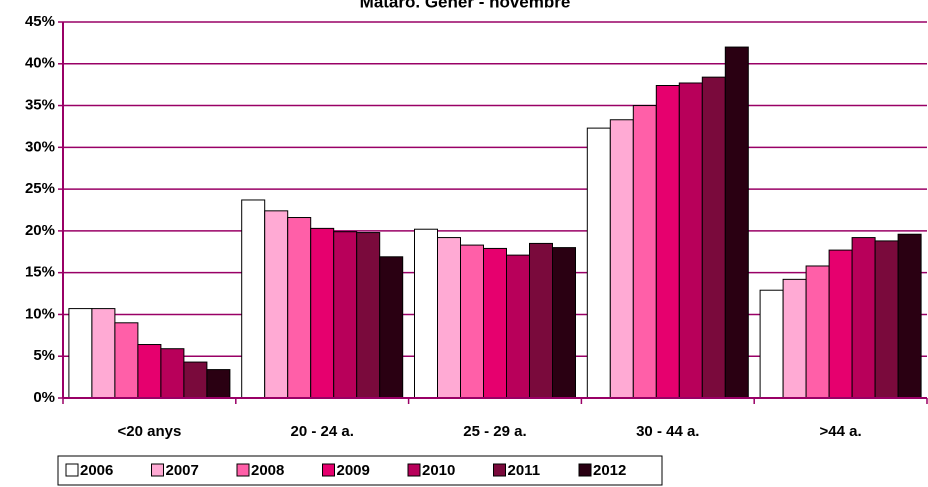  What do you see at coordinates (40, 272) in the screenshot?
I see `y-tick-label: 15%` at bounding box center [40, 272].